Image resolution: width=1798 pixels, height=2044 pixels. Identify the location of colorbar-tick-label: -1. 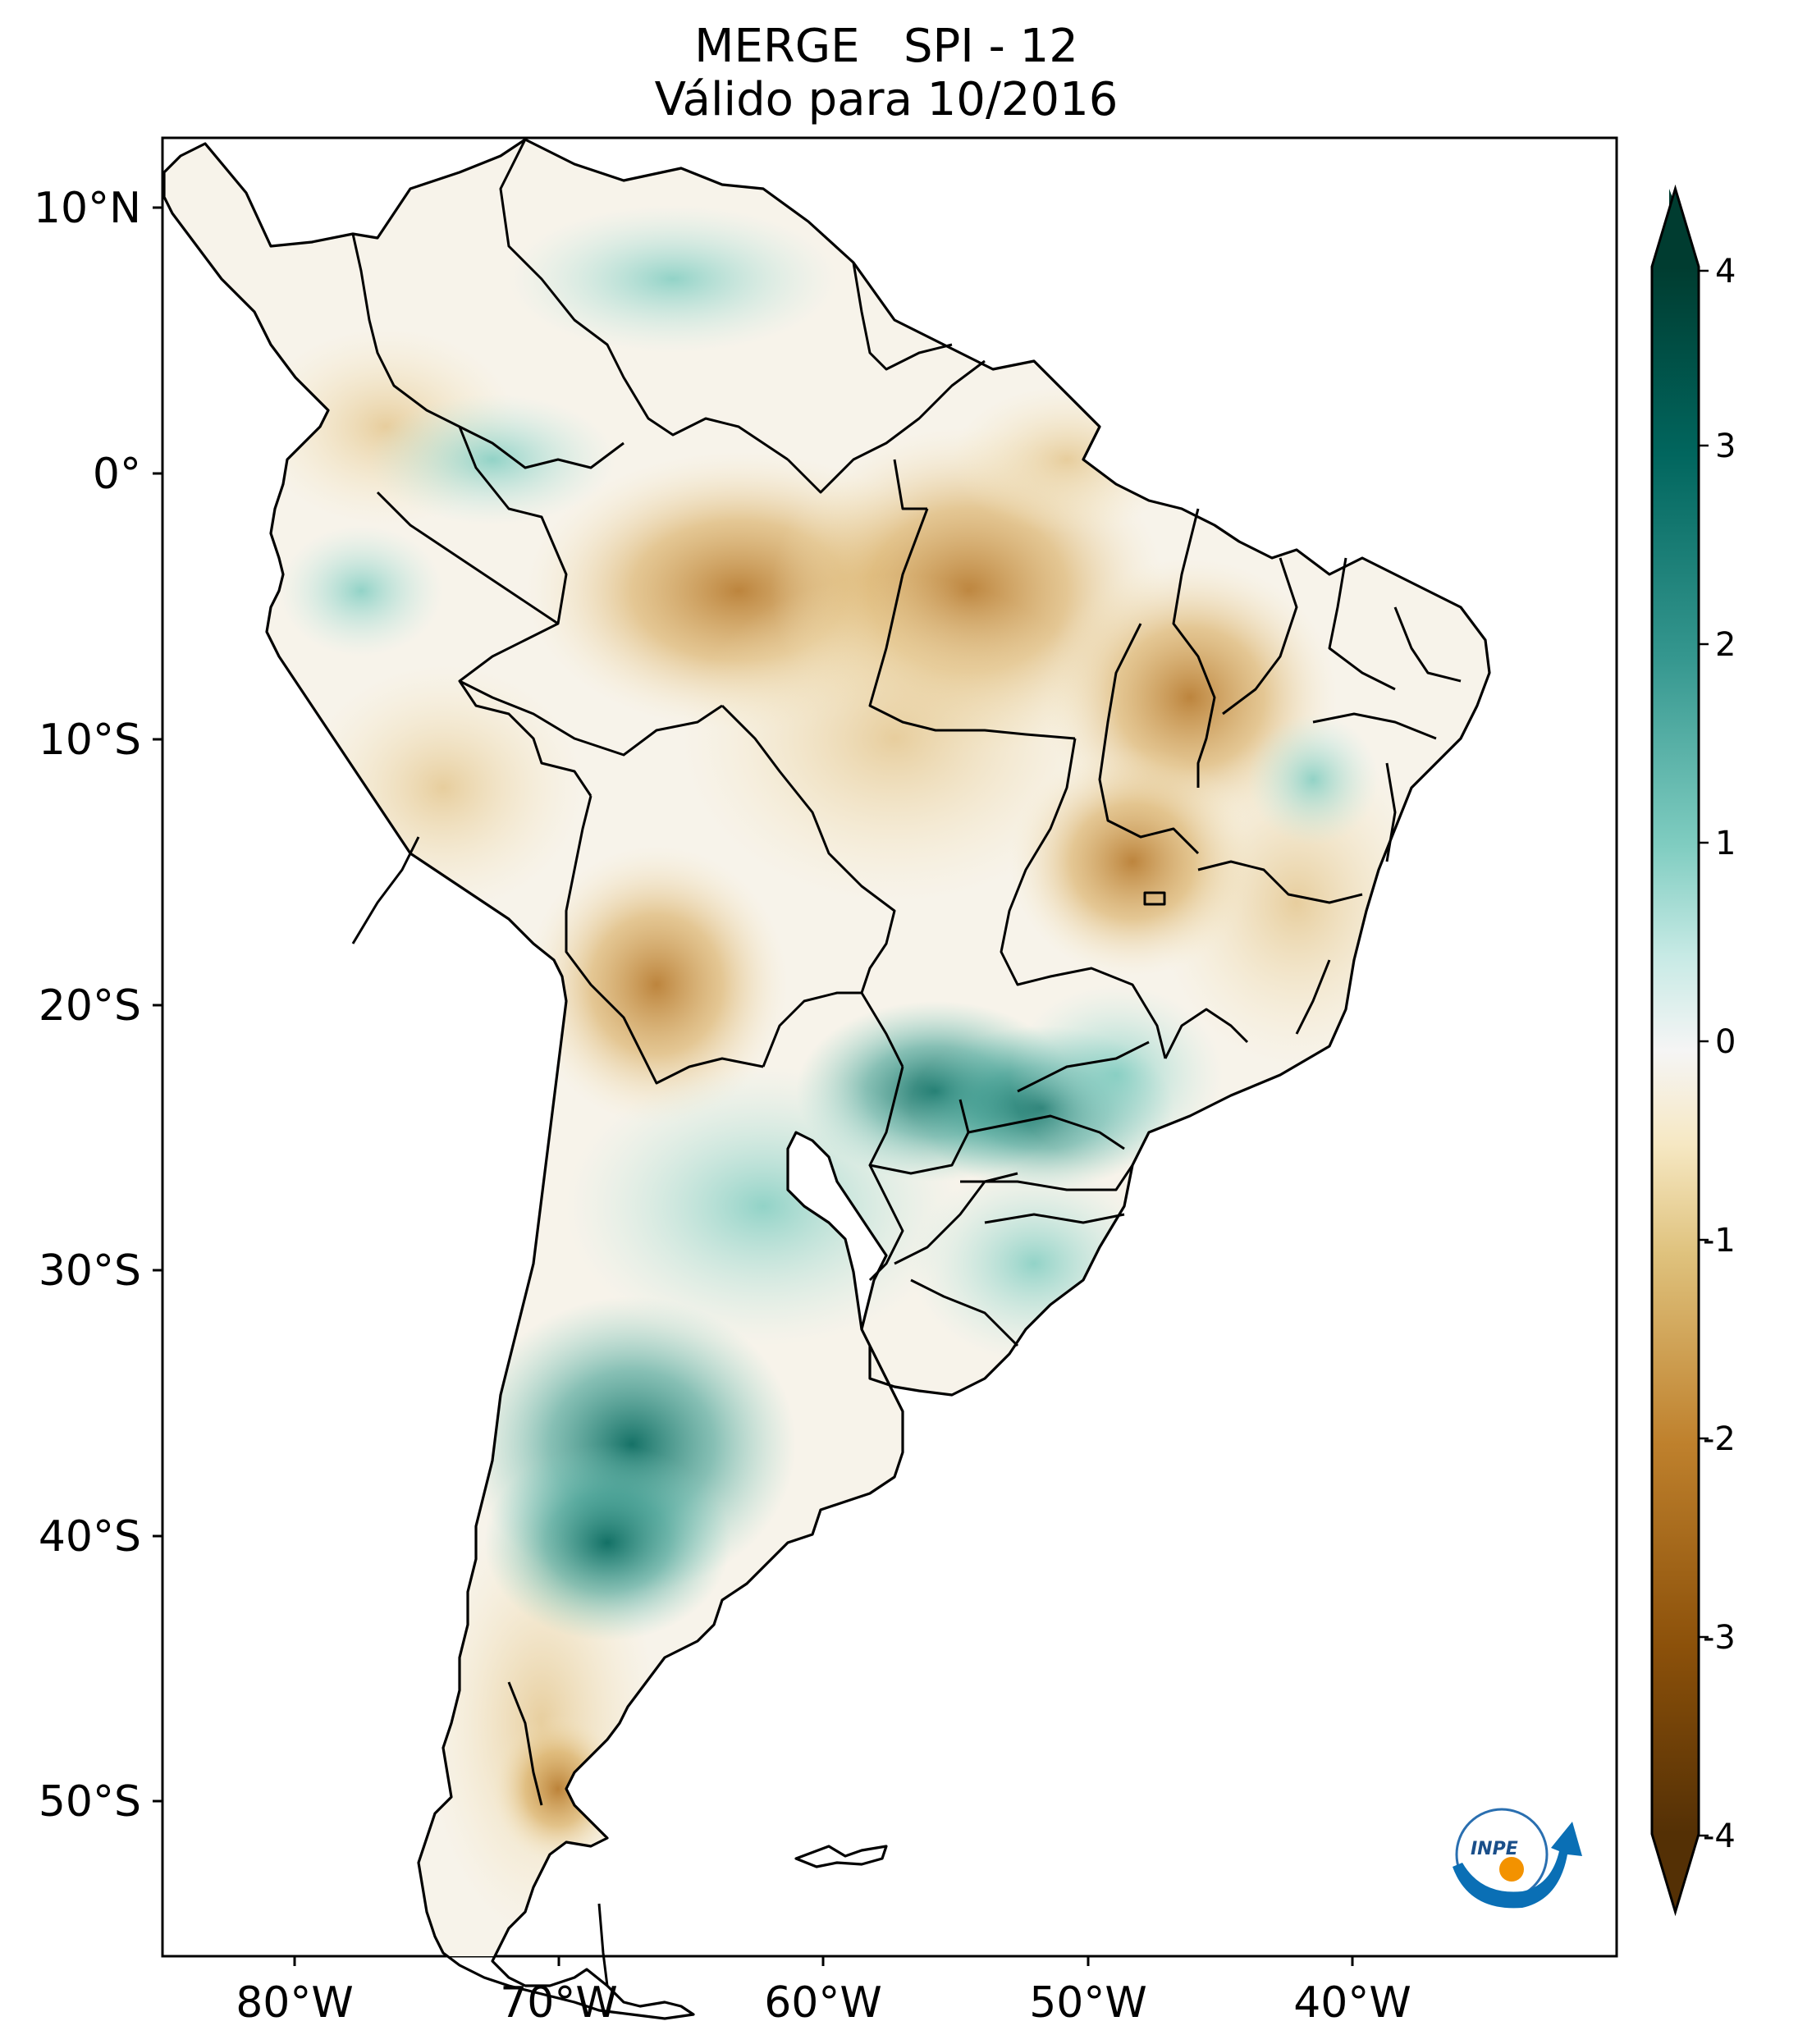
(1719, 1241).